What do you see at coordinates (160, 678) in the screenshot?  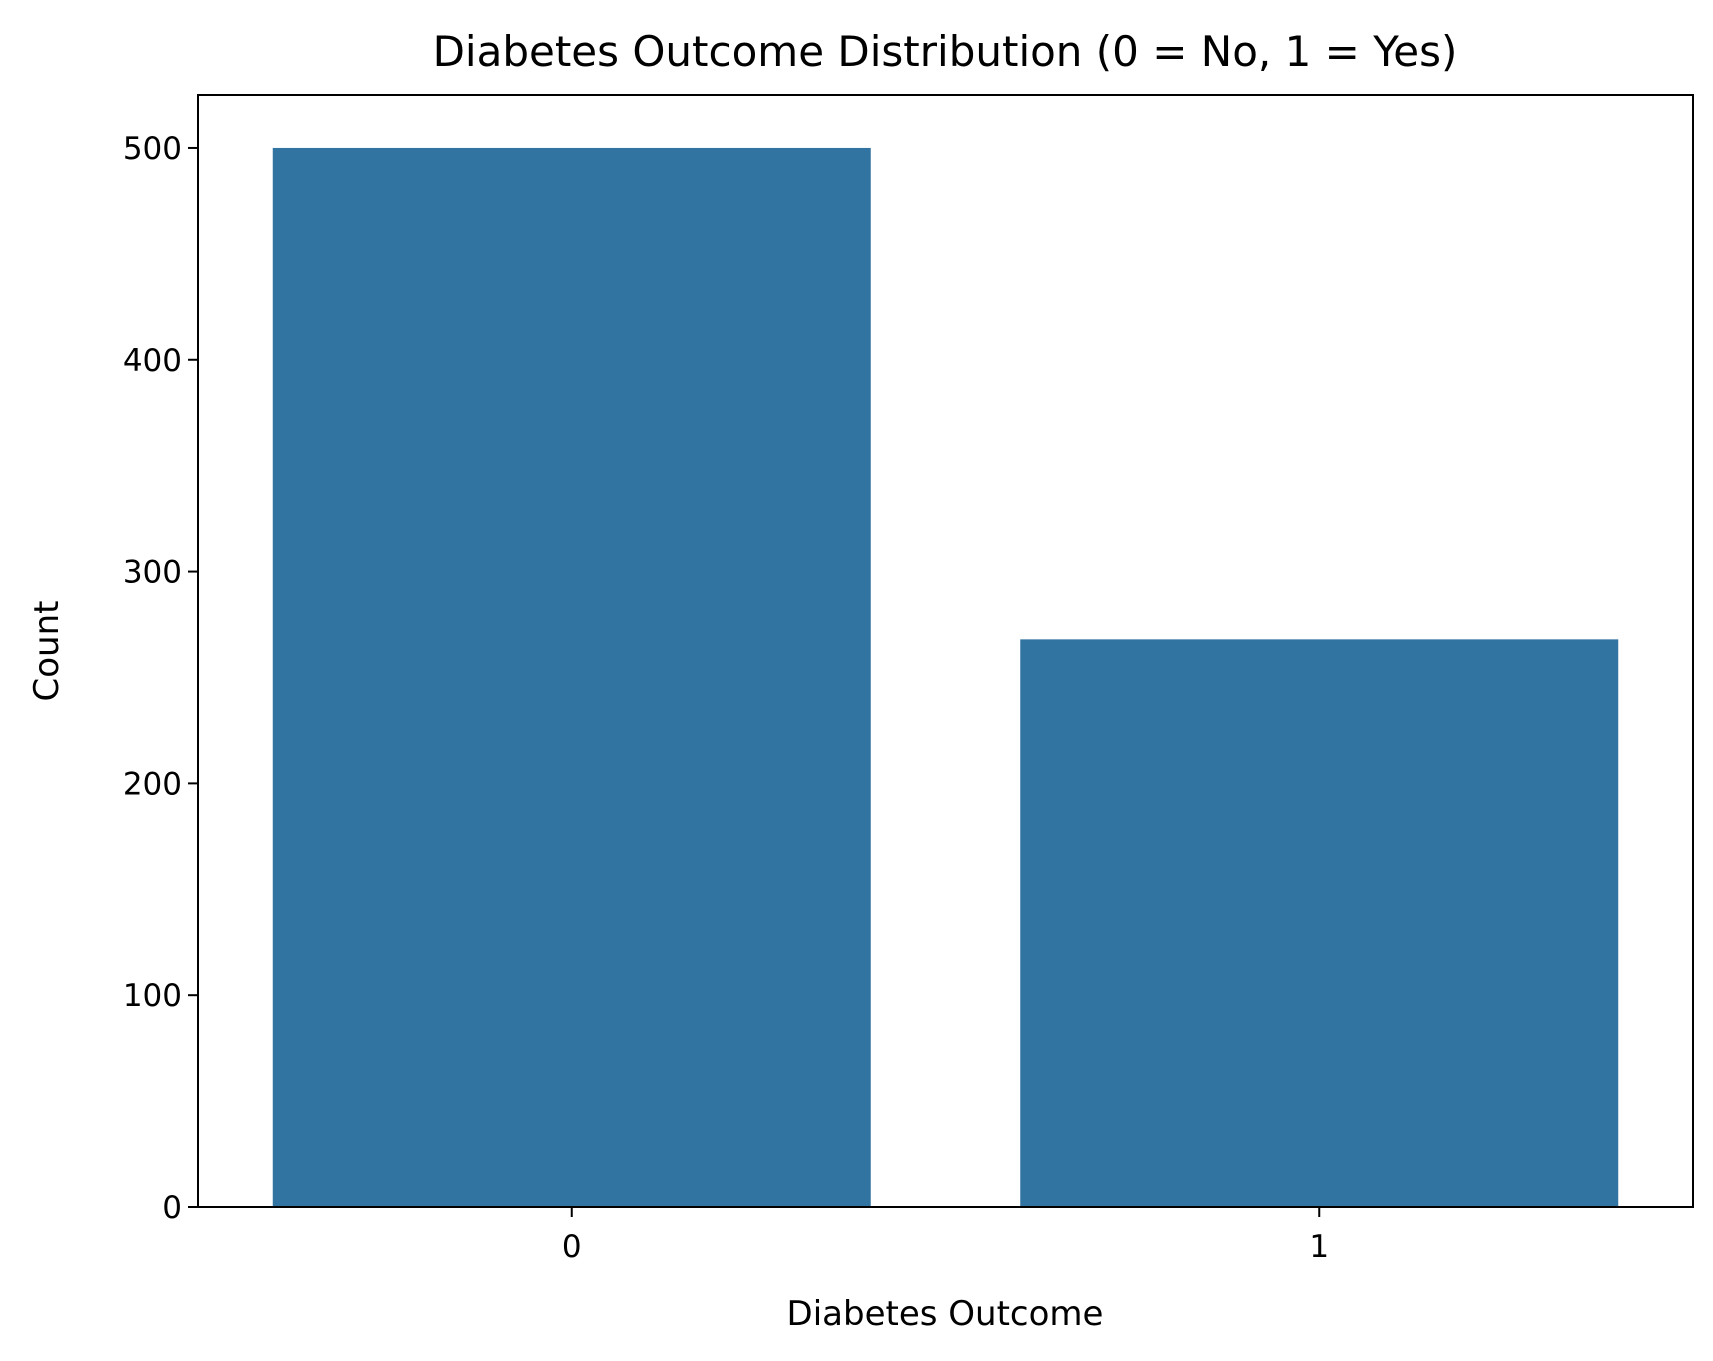 I see `y-axis-ticks: 0 100 200 300 400 500` at bounding box center [160, 678].